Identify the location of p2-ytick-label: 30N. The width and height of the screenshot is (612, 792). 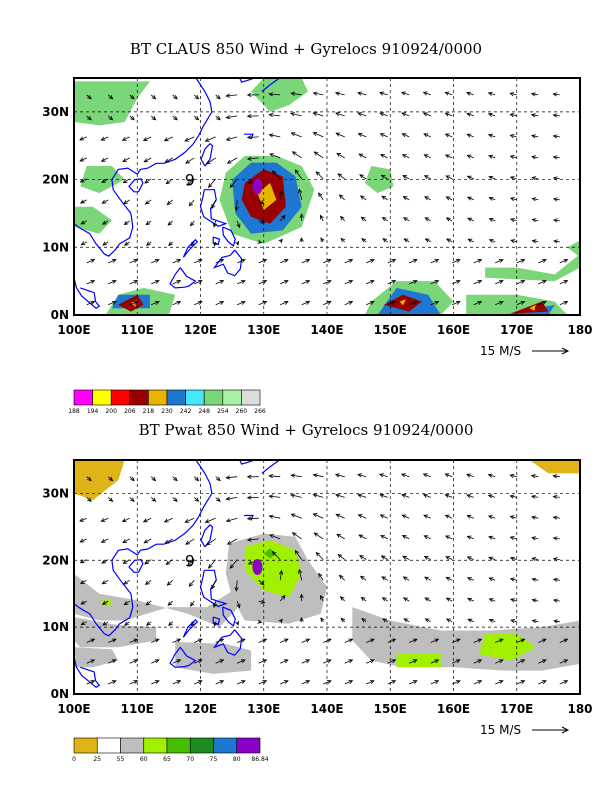
(55, 493).